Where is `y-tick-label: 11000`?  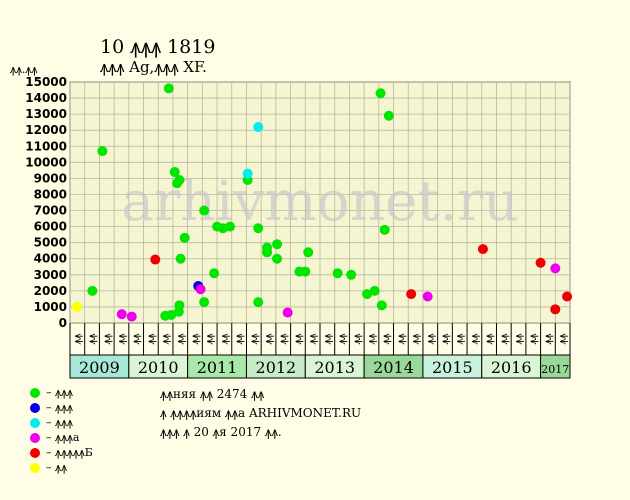
y-tick-label: 11000 is located at coordinates (46, 146).